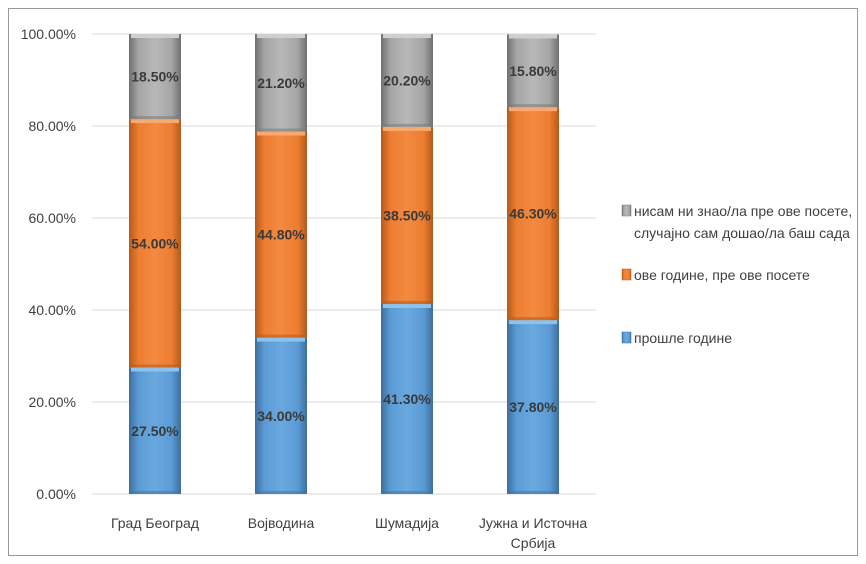 The height and width of the screenshot is (564, 866). I want to click on data-label: 34.00%, so click(281, 416).